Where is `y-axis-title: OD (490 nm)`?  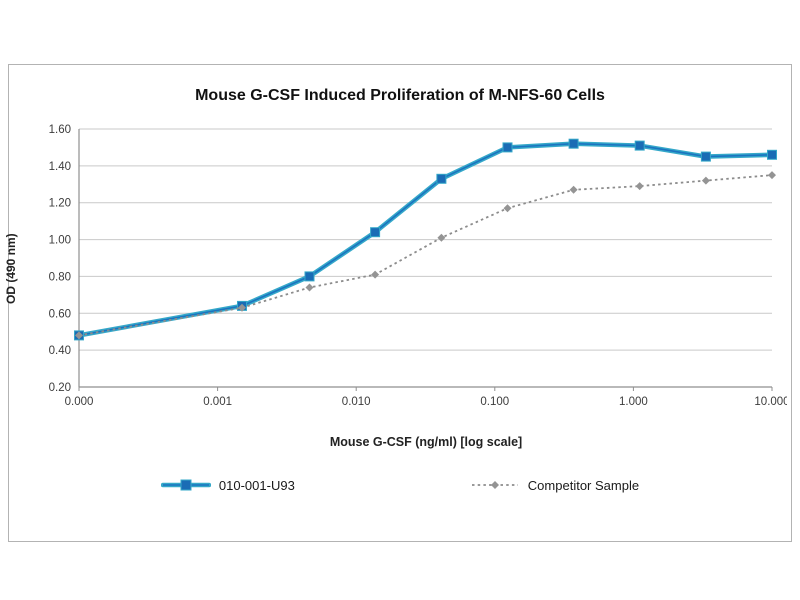
y-axis-title: OD (490 nm) is located at coordinates (11, 268).